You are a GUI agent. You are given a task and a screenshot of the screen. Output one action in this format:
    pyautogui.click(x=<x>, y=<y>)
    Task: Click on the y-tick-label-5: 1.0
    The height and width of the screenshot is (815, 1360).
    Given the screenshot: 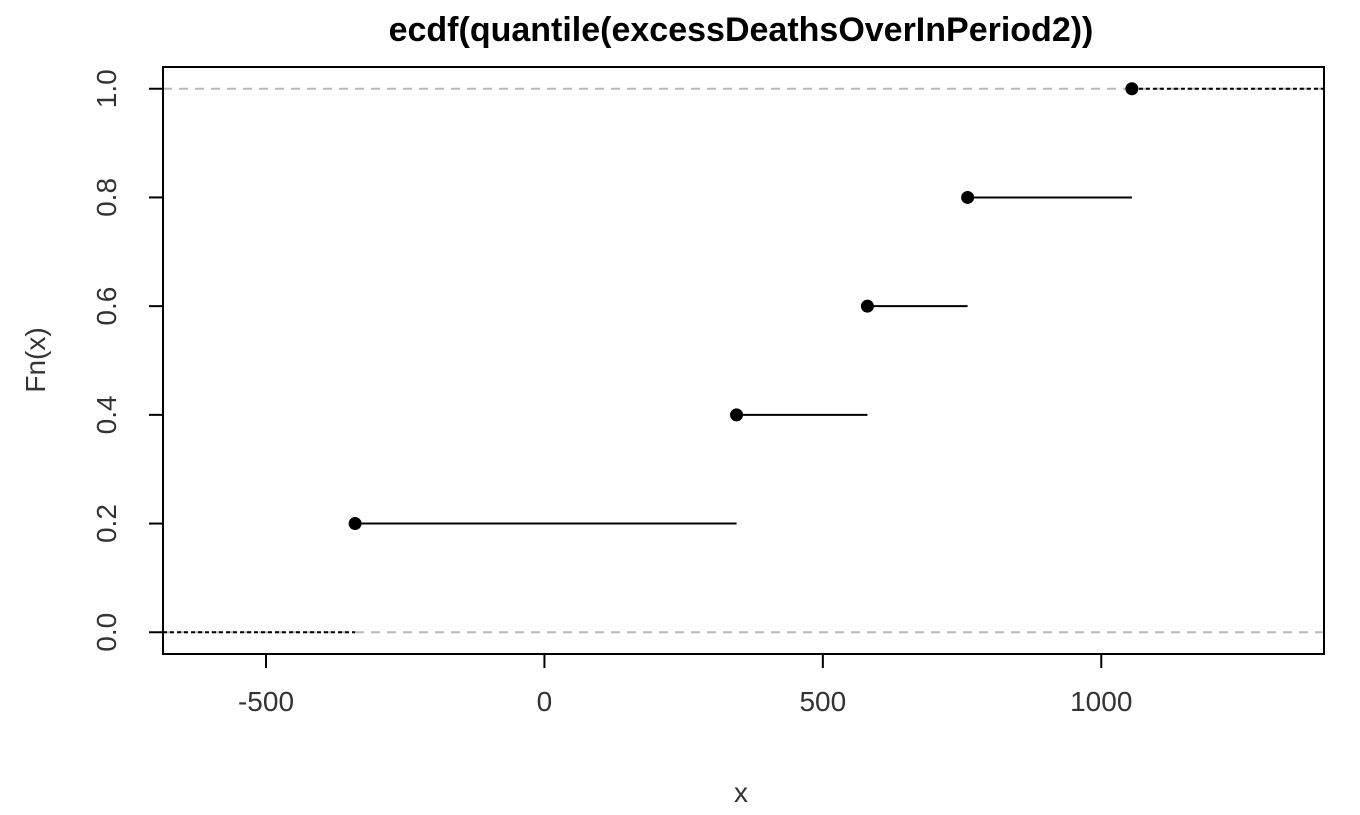 What is the action you would take?
    pyautogui.click(x=106, y=88)
    